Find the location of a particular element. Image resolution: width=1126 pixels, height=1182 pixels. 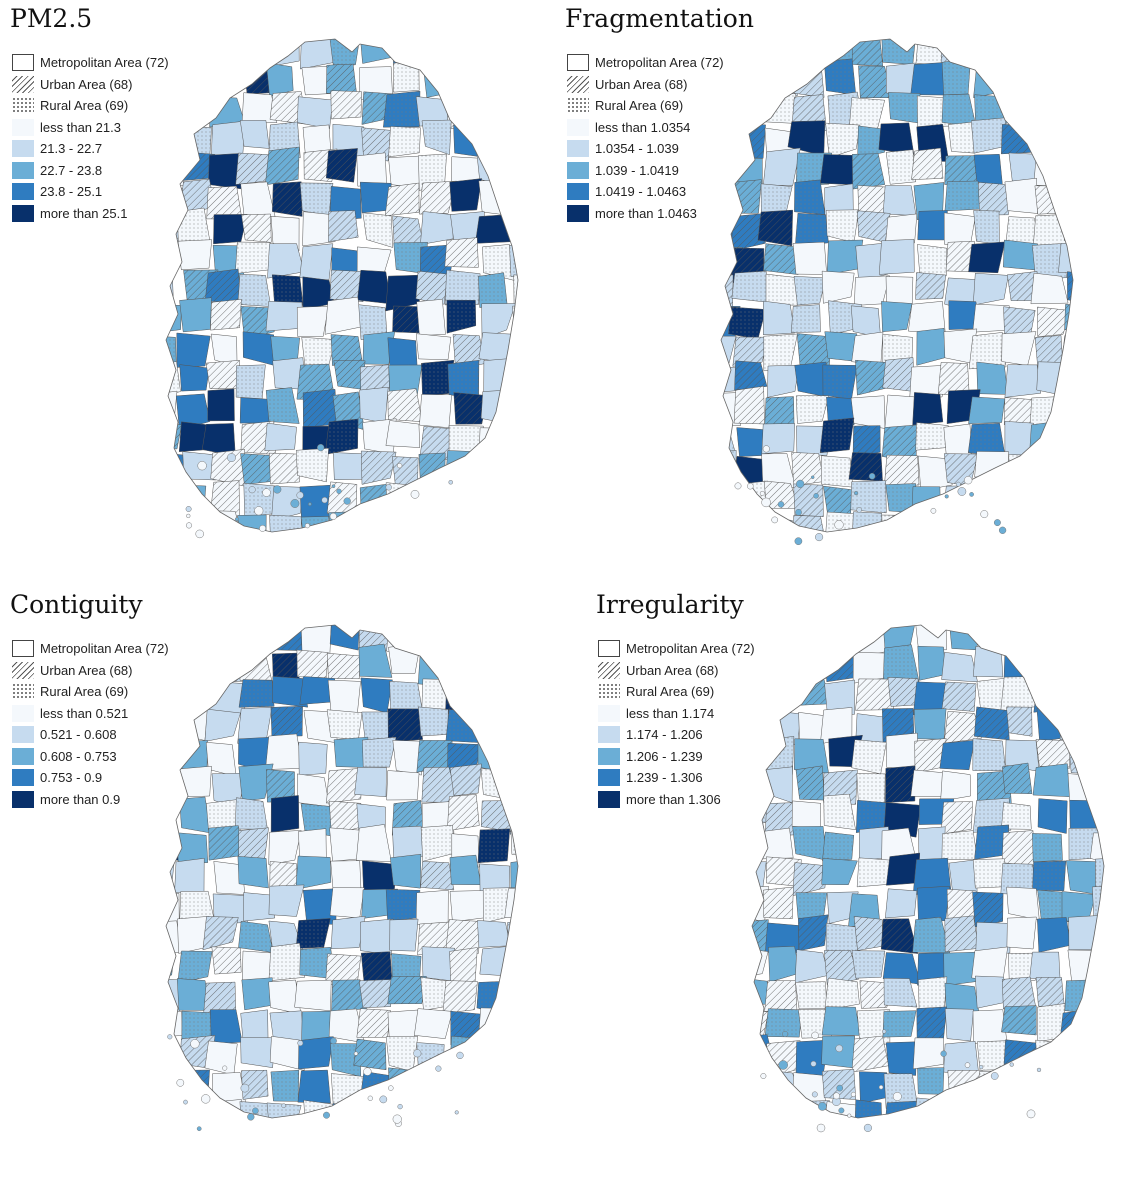

legend-label: less than 1.174 is located at coordinates (670, 713).